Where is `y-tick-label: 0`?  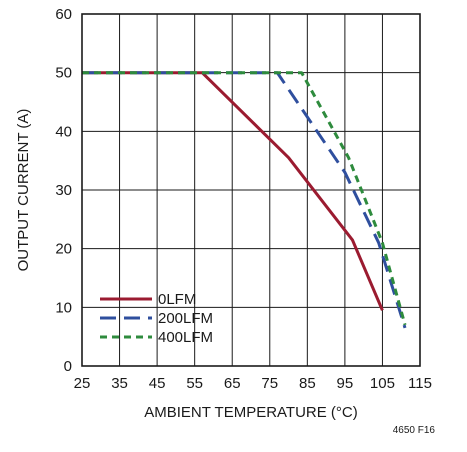 y-tick-label: 0 is located at coordinates (68, 366).